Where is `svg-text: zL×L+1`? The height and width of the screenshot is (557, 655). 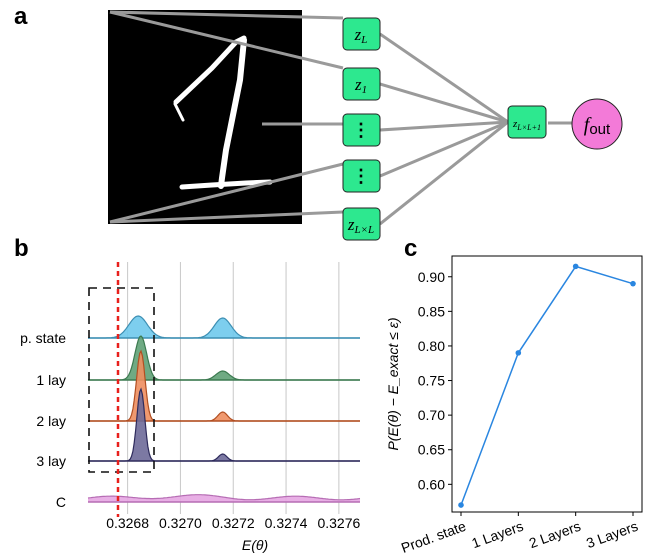 svg-text: zL×L+1 is located at coordinates (526, 125).